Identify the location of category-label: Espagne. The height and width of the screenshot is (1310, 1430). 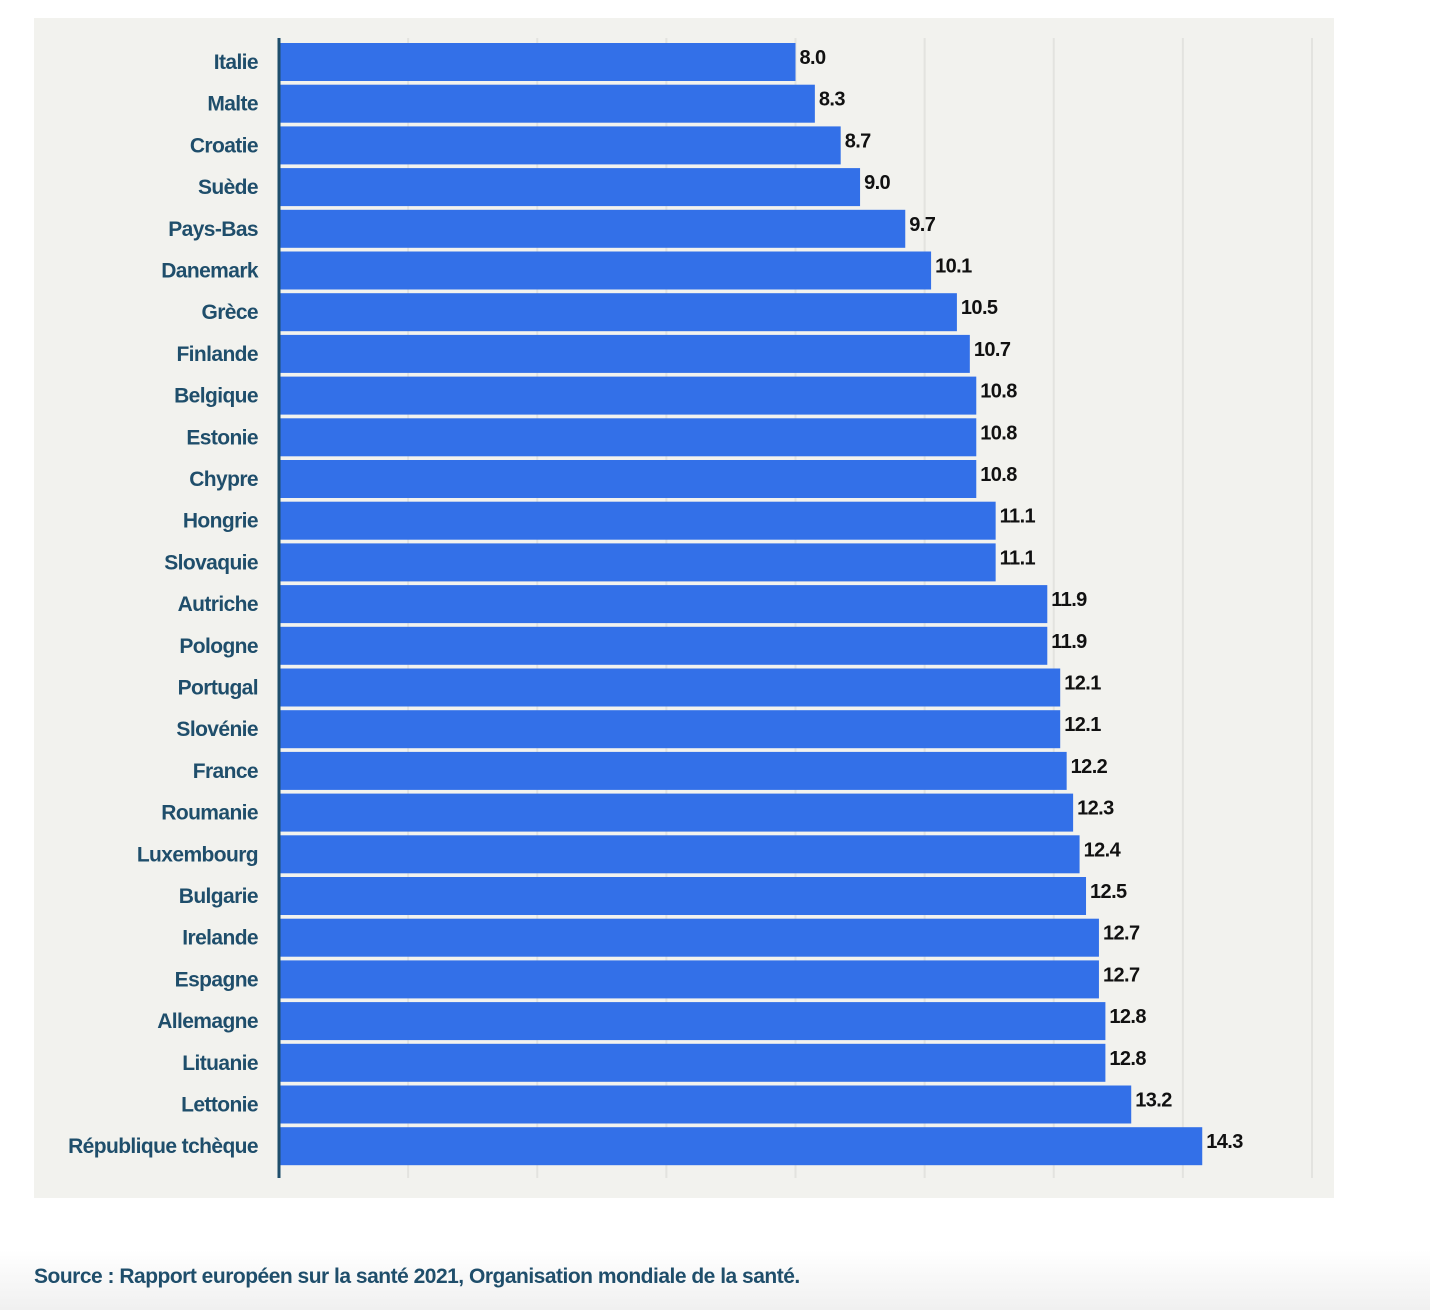
(216, 979).